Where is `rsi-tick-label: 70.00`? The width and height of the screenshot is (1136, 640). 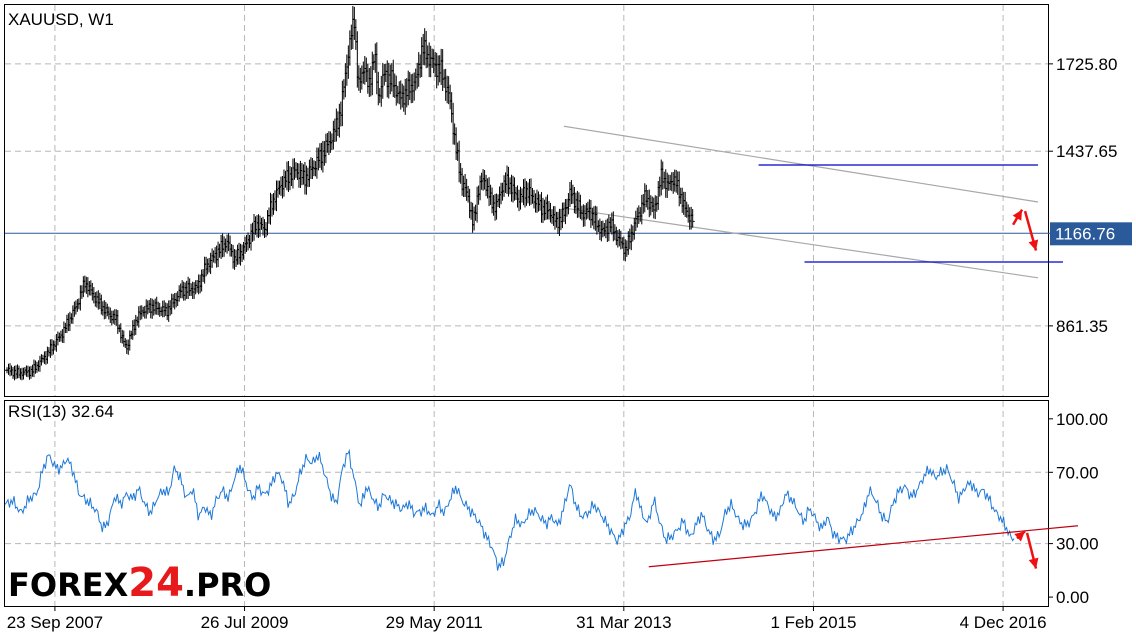 rsi-tick-label: 70.00 is located at coordinates (1077, 472).